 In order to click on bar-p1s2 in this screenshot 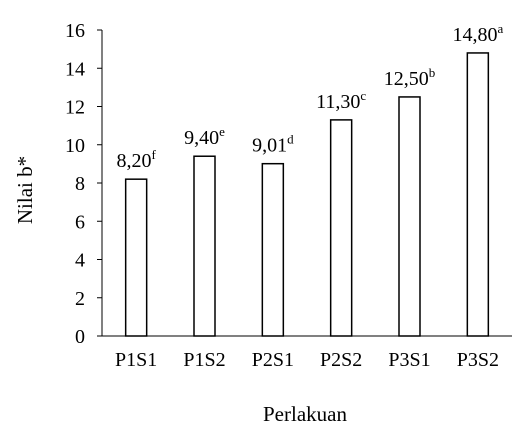, I will do `click(204, 246)`.